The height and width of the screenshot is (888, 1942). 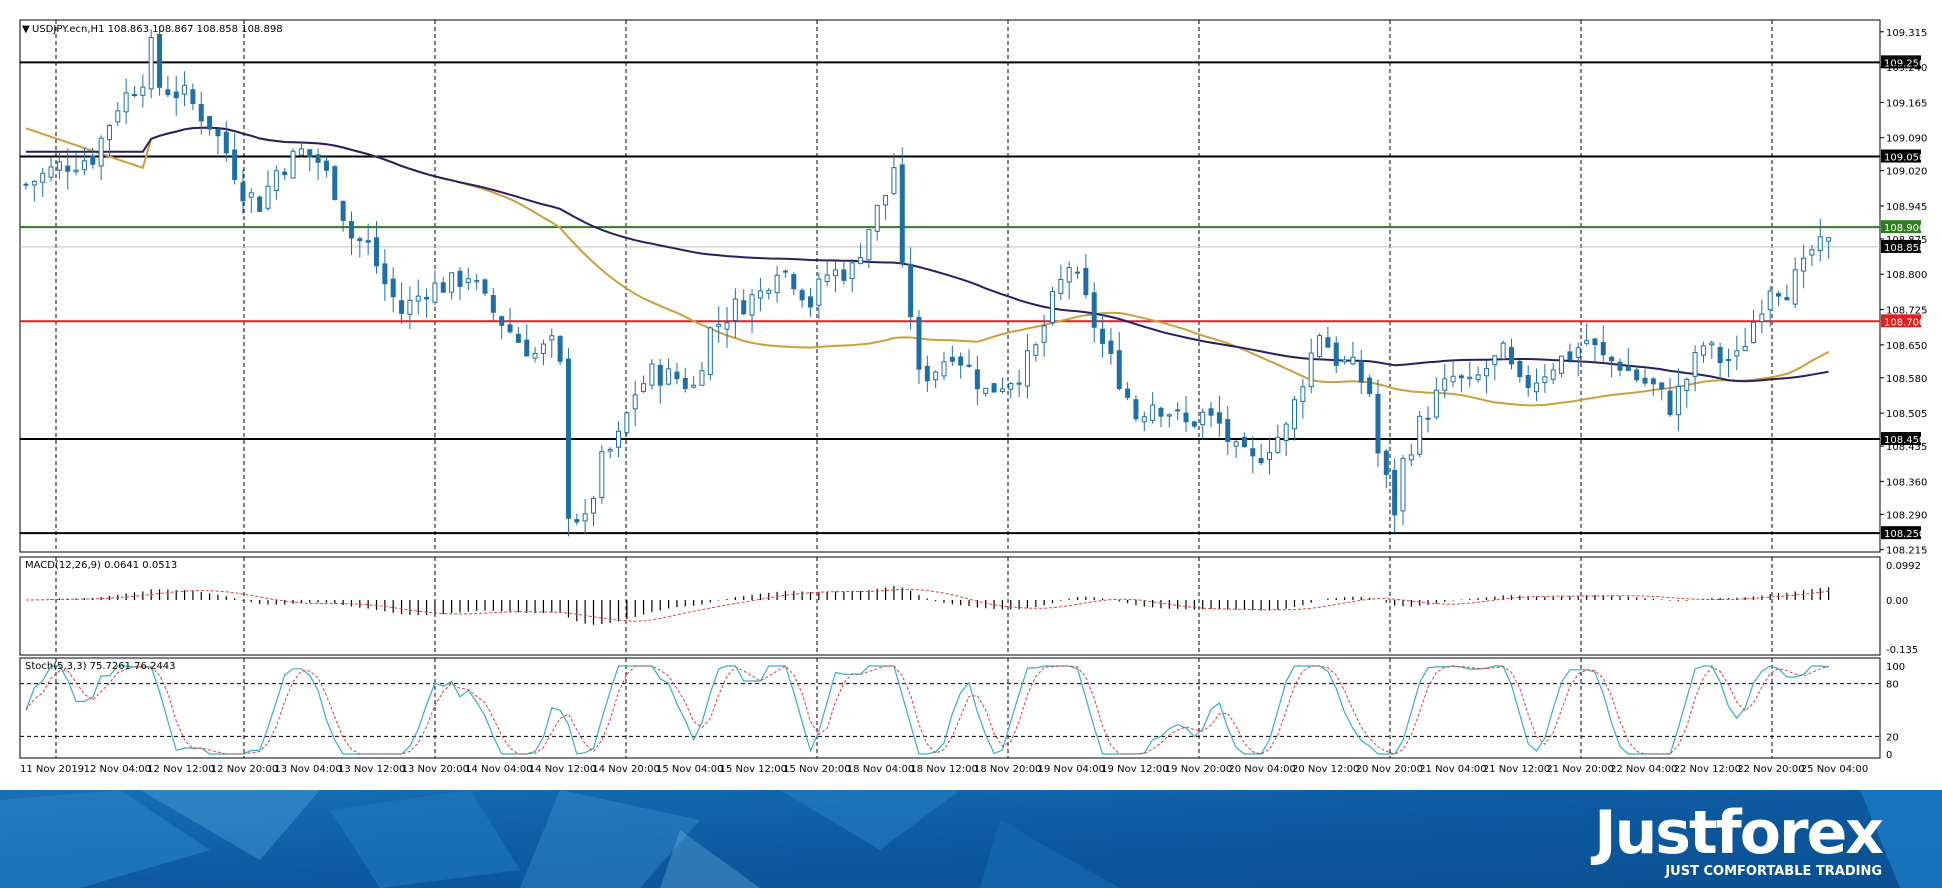 I want to click on level-price-label: 108.858, so click(x=1904, y=248).